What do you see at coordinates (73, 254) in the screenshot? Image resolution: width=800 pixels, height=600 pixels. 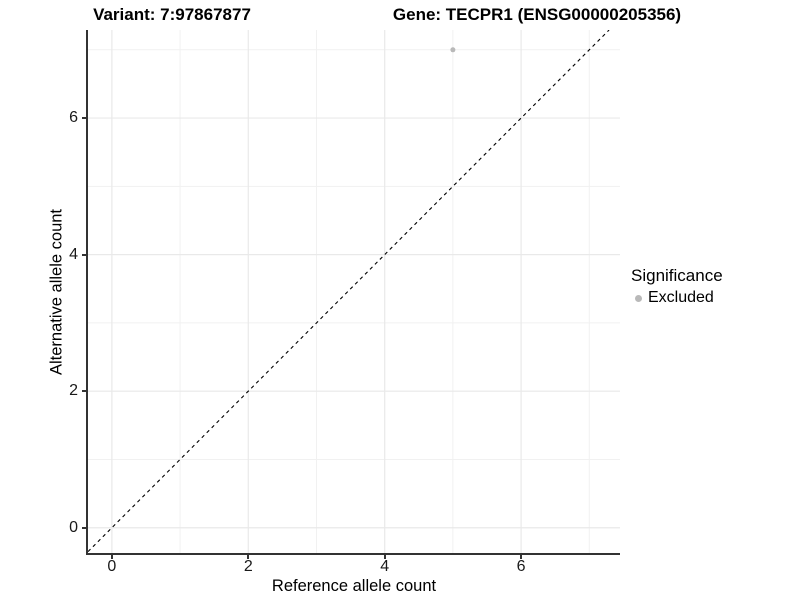 I see `y-axis-tick-label: 4` at bounding box center [73, 254].